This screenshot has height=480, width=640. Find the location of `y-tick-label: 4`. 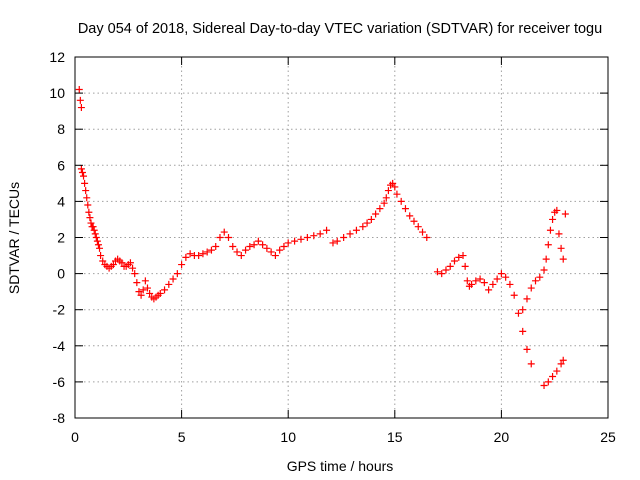

y-tick-label: 4 is located at coordinates (61, 201).